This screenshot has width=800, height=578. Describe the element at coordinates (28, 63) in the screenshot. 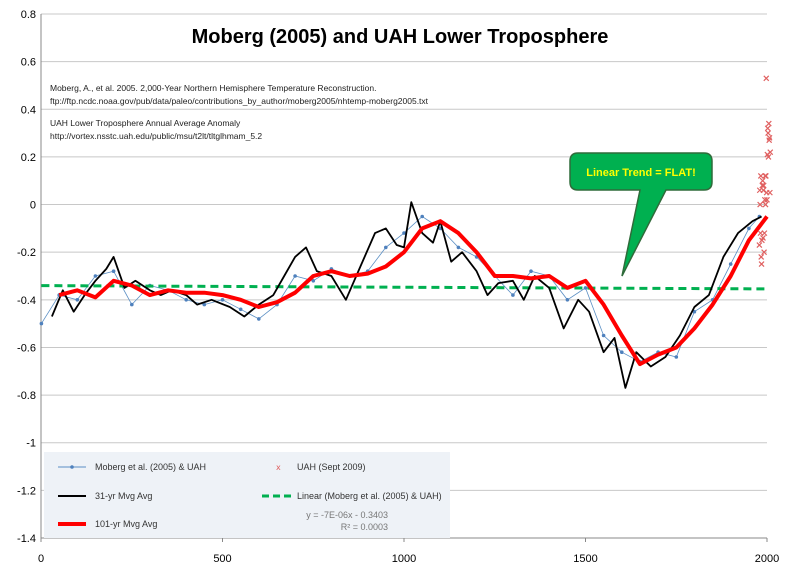

I see `y-tick-label-1: 0.6` at that location.